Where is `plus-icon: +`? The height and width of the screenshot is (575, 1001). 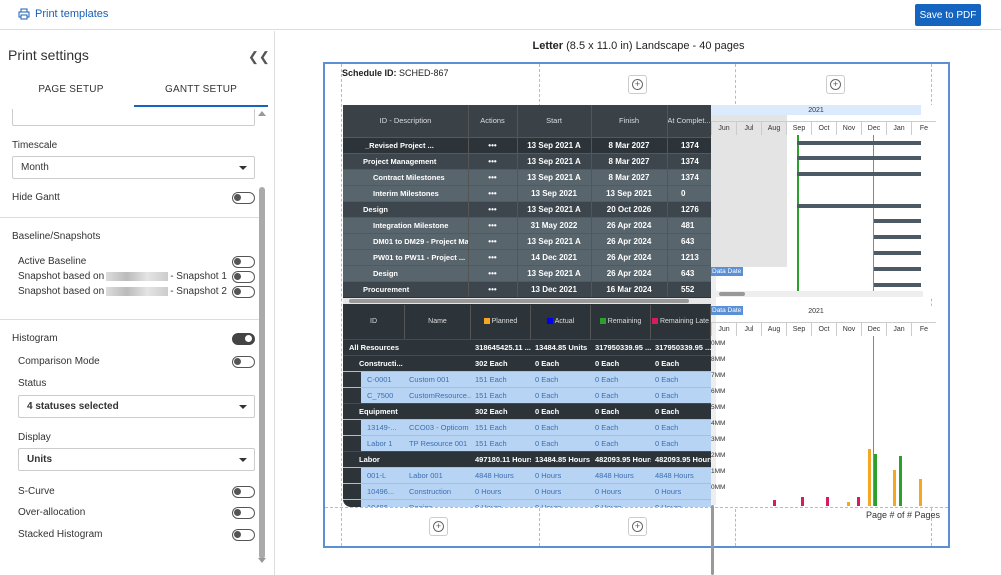 plus-icon: + is located at coordinates (835, 84).